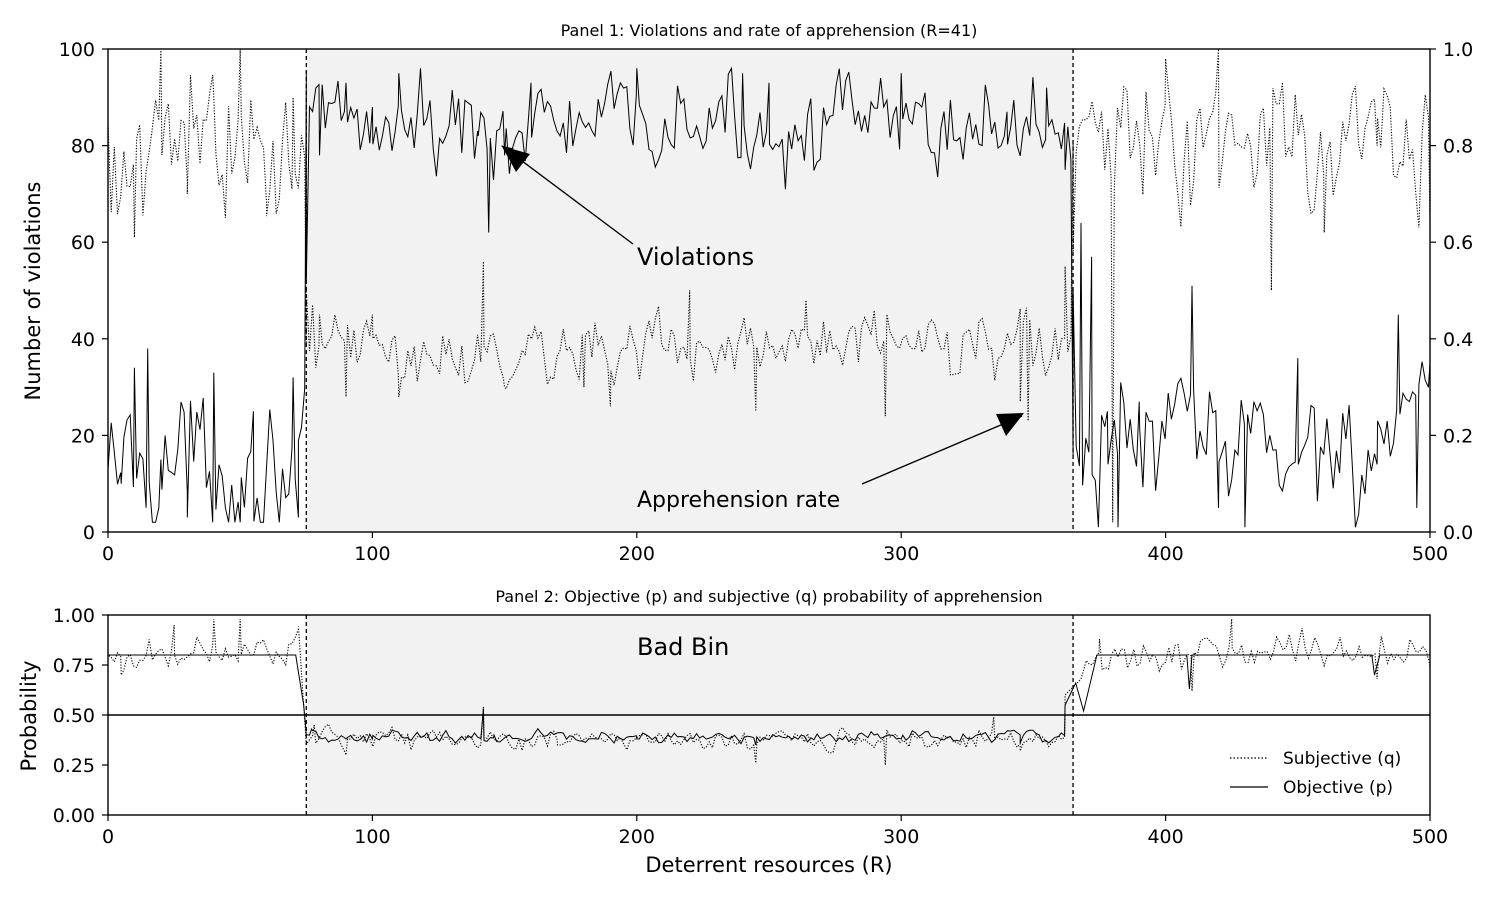 The image size is (1500, 900). Describe the element at coordinates (1458, 147) in the screenshot. I see `y2-tick-label: 0.8` at that location.